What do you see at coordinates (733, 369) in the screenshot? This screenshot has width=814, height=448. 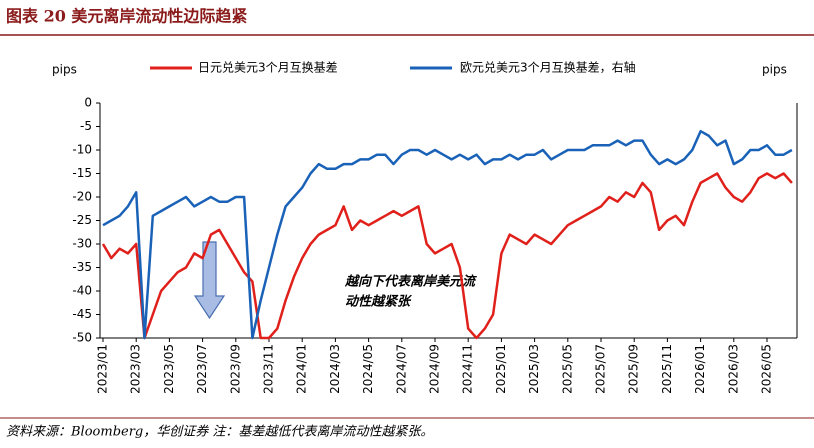 I see `x-tick-label: 2026/03` at bounding box center [733, 369].